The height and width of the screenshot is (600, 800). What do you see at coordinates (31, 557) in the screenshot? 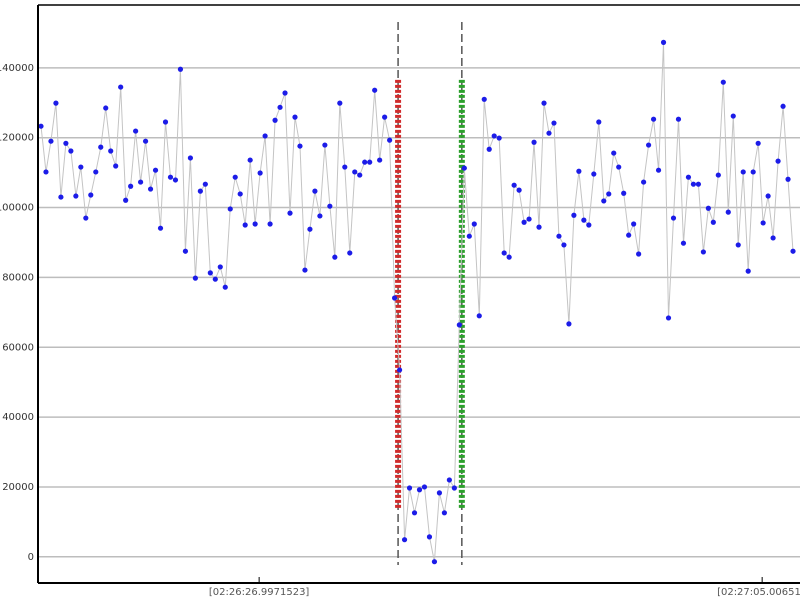
I see `y-tick-label: 0` at bounding box center [31, 557].